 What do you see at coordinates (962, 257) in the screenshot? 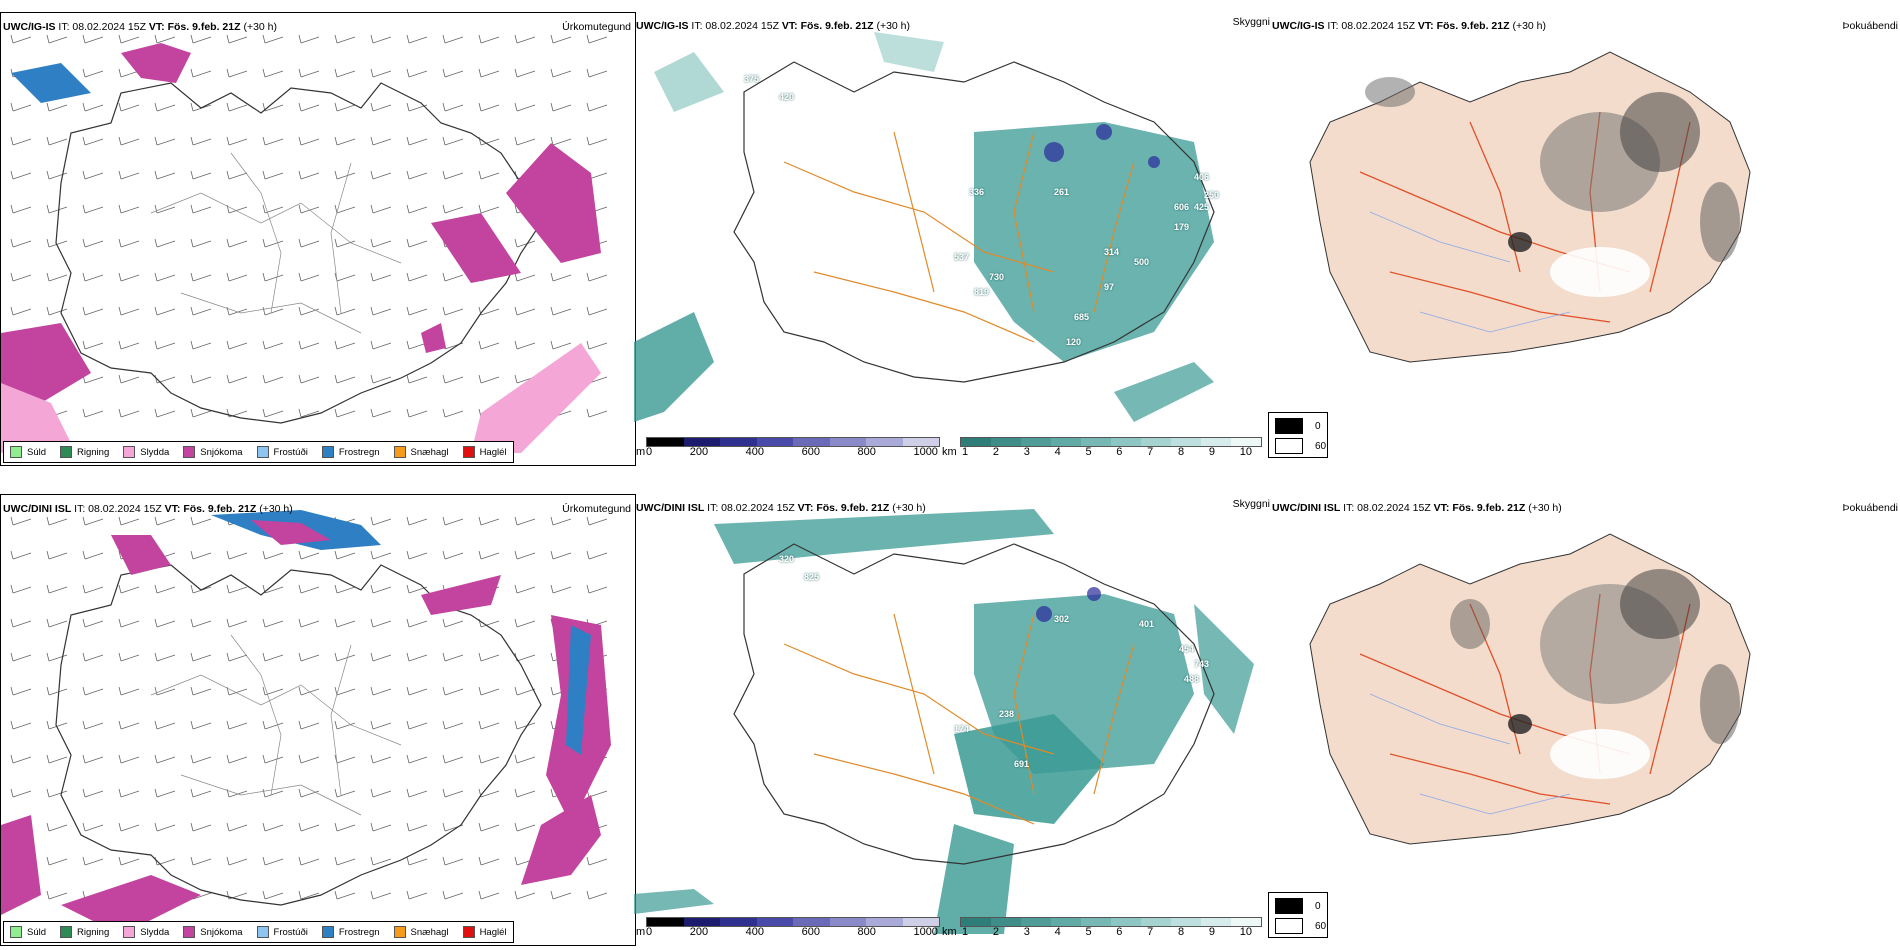
I see `visibility-value: 537` at bounding box center [962, 257].